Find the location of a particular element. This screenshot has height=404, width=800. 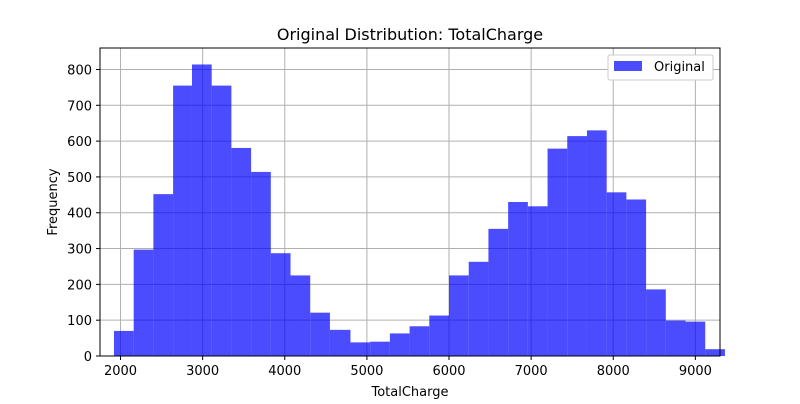

x-axis-label: TotalCharge is located at coordinates (409, 392).